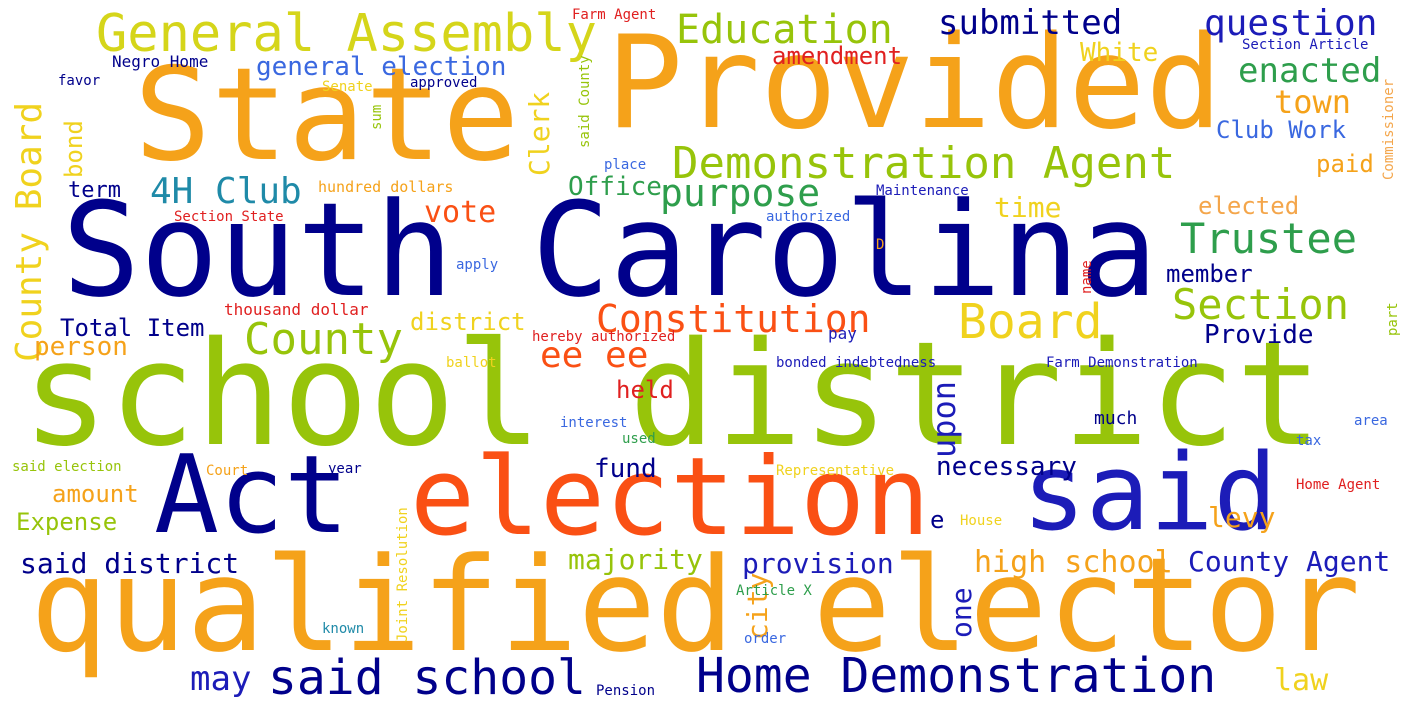 The width and height of the screenshot is (1411, 712). What do you see at coordinates (1309, 441) in the screenshot?
I see `word-tax: tax` at bounding box center [1309, 441].